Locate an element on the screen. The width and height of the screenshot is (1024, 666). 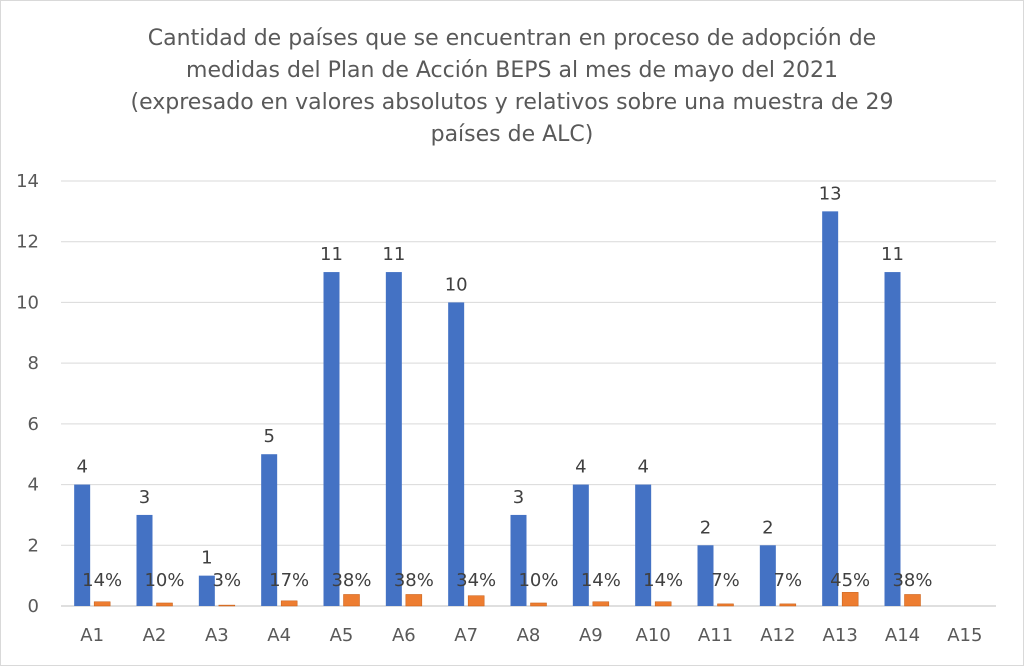
y-tick-label: 0 is located at coordinates (33, 606).